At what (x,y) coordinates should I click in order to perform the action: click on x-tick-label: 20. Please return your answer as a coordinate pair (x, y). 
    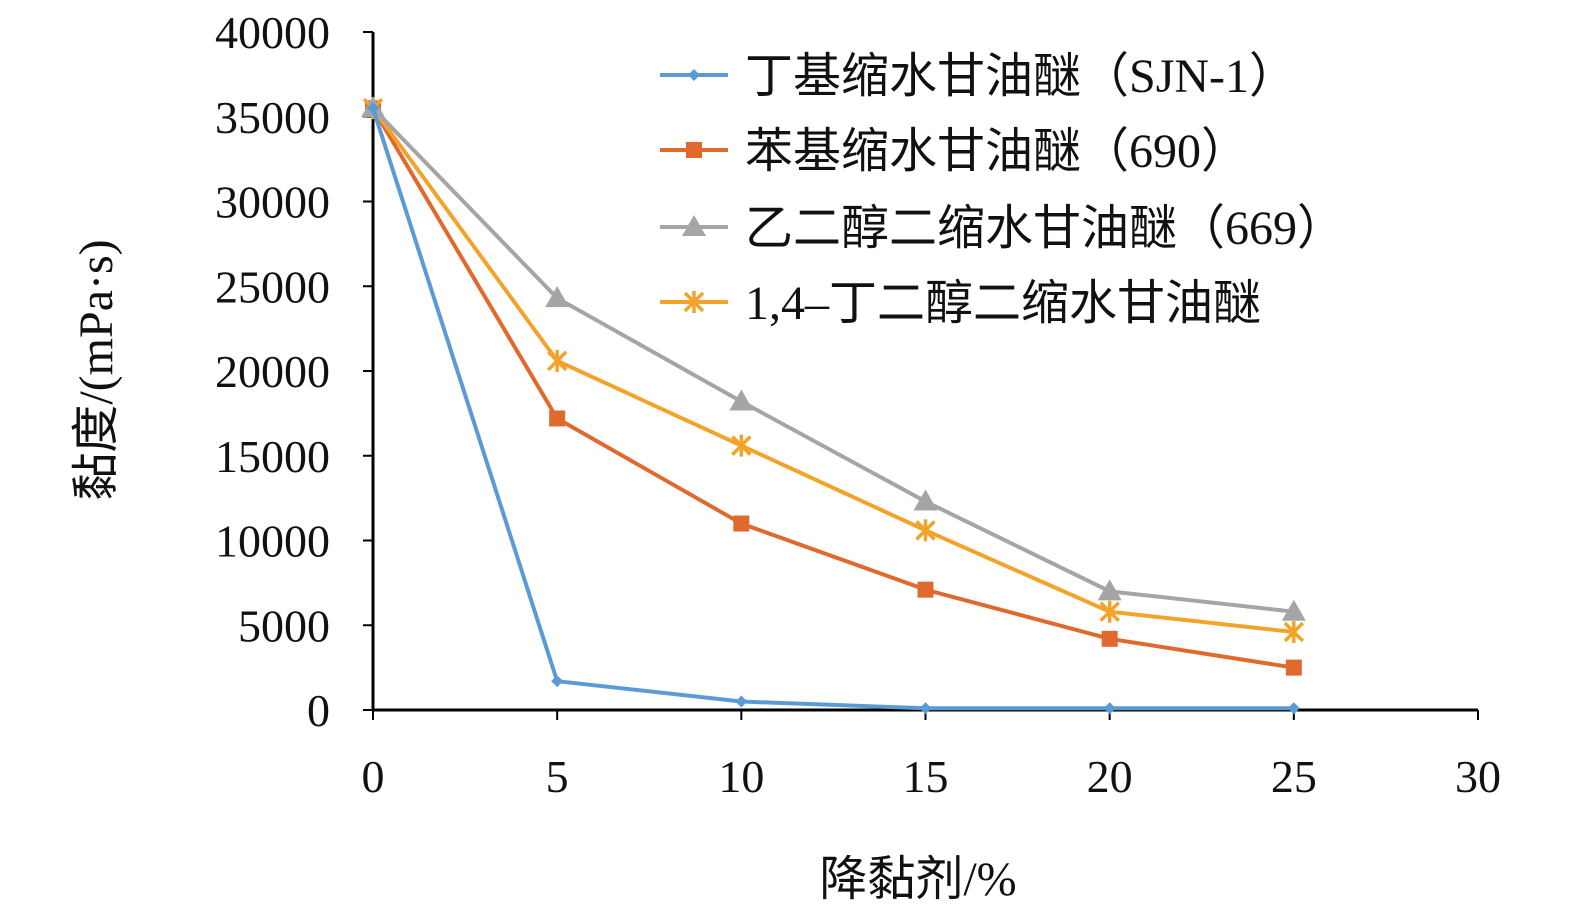
    Looking at the image, I should click on (1110, 776).